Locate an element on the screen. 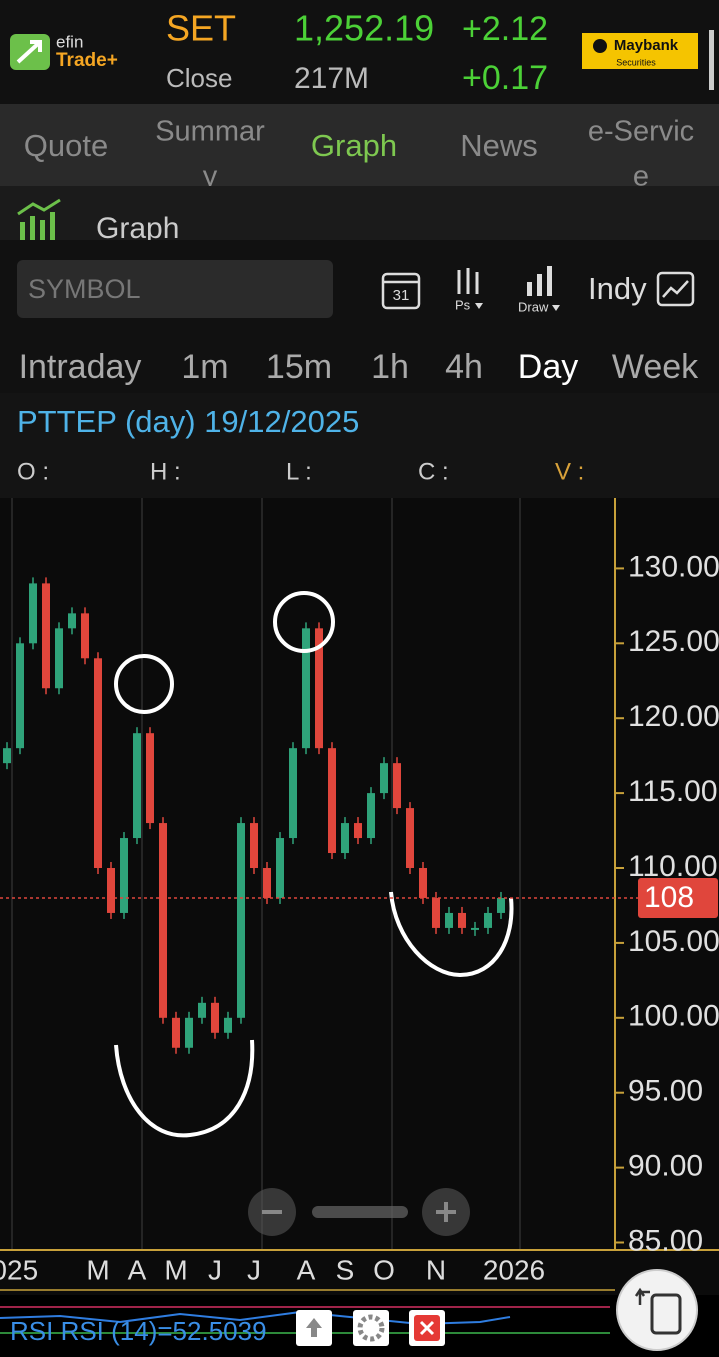  market: SET is located at coordinates (201, 28).